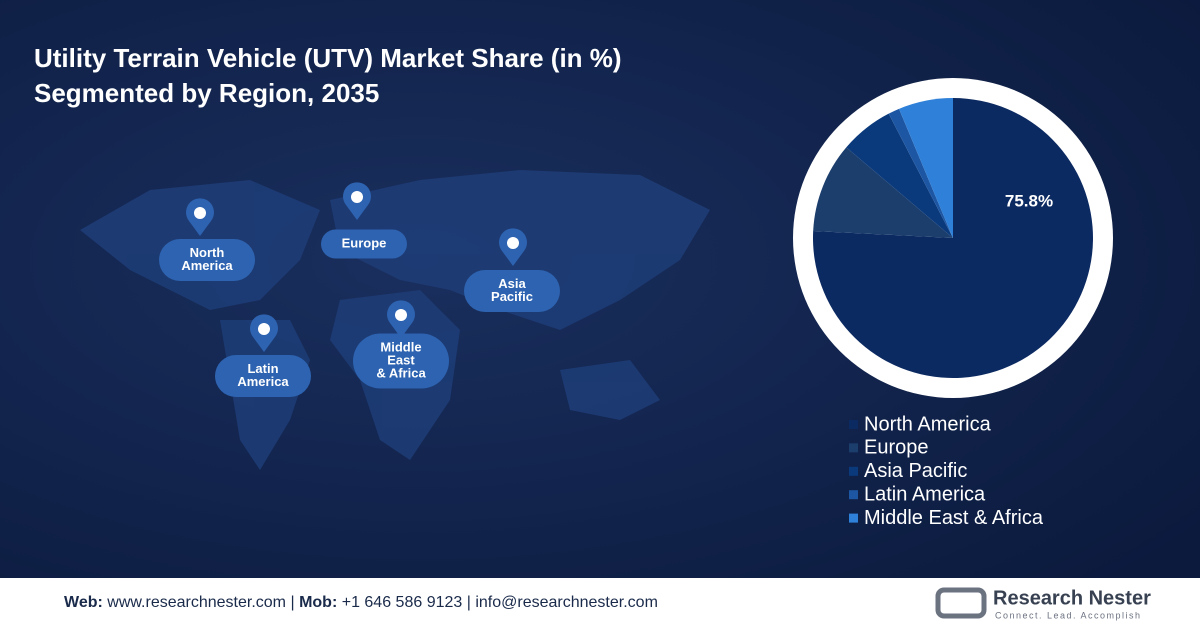 This screenshot has height=633, width=1200. I want to click on logo-tagline: Connect. Lead. Accomplish, so click(1068, 615).